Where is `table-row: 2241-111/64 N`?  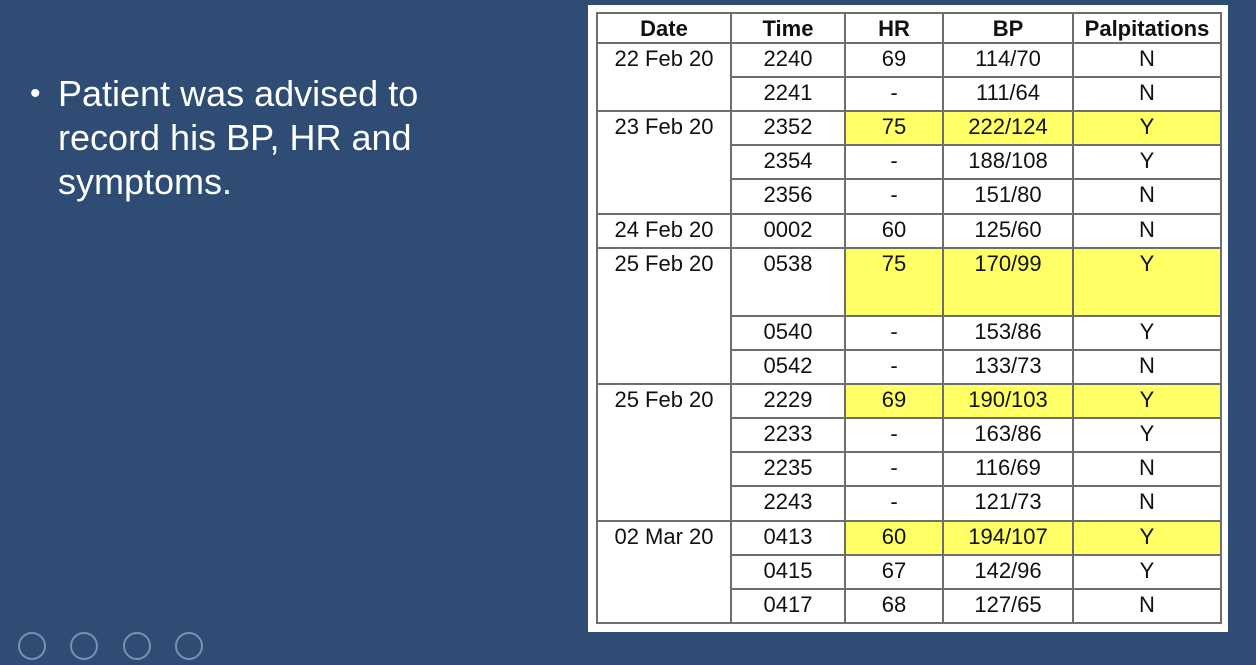 table-row: 2241-111/64 N is located at coordinates (909, 94).